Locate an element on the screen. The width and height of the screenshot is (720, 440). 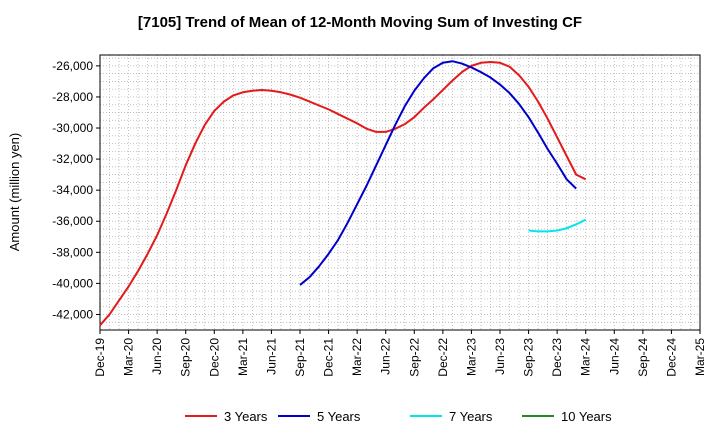
x-tick-label: Mar-23 is located at coordinates (471, 357).